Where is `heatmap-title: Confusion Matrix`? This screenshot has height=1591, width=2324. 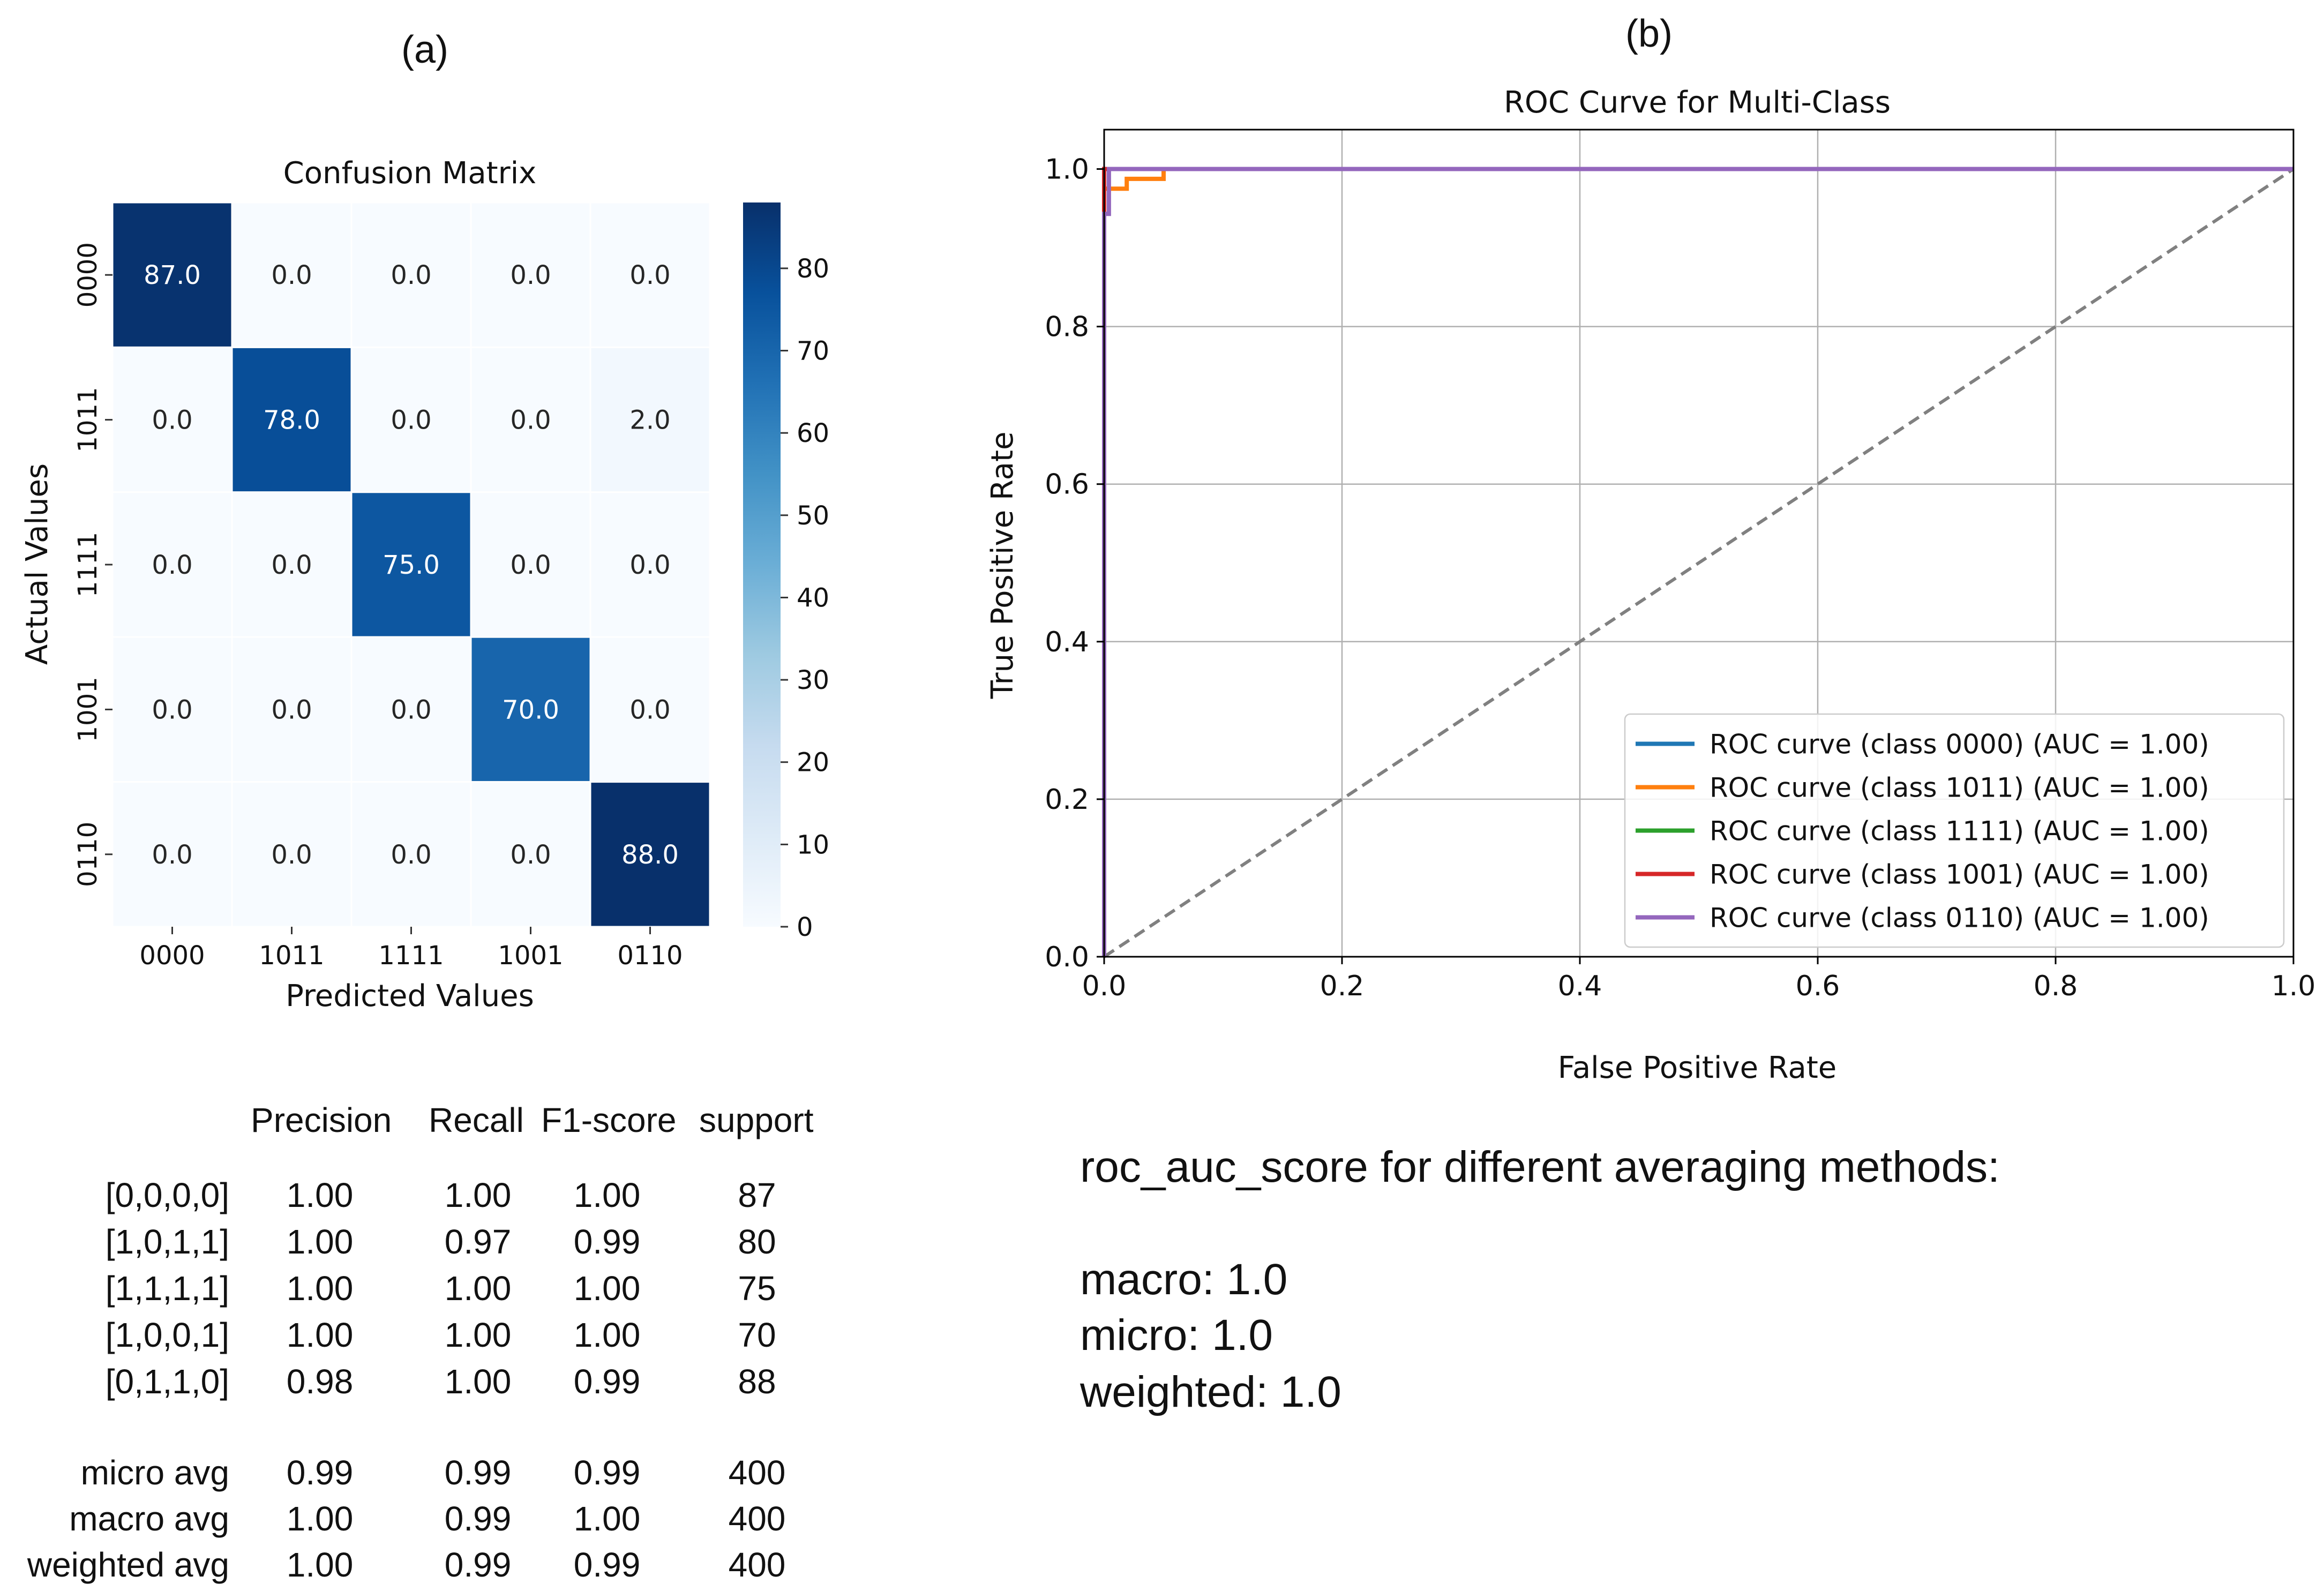 heatmap-title: Confusion Matrix is located at coordinates (410, 173).